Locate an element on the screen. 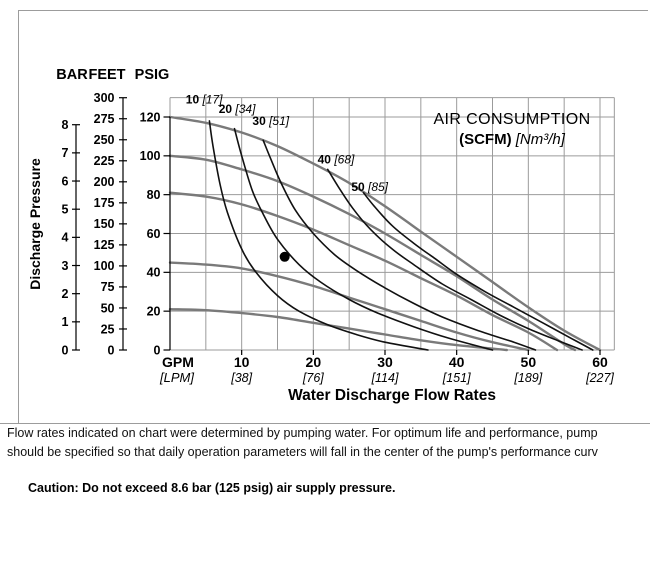 The height and width of the screenshot is (563, 650). svg-text: 175 is located at coordinates (104, 203).